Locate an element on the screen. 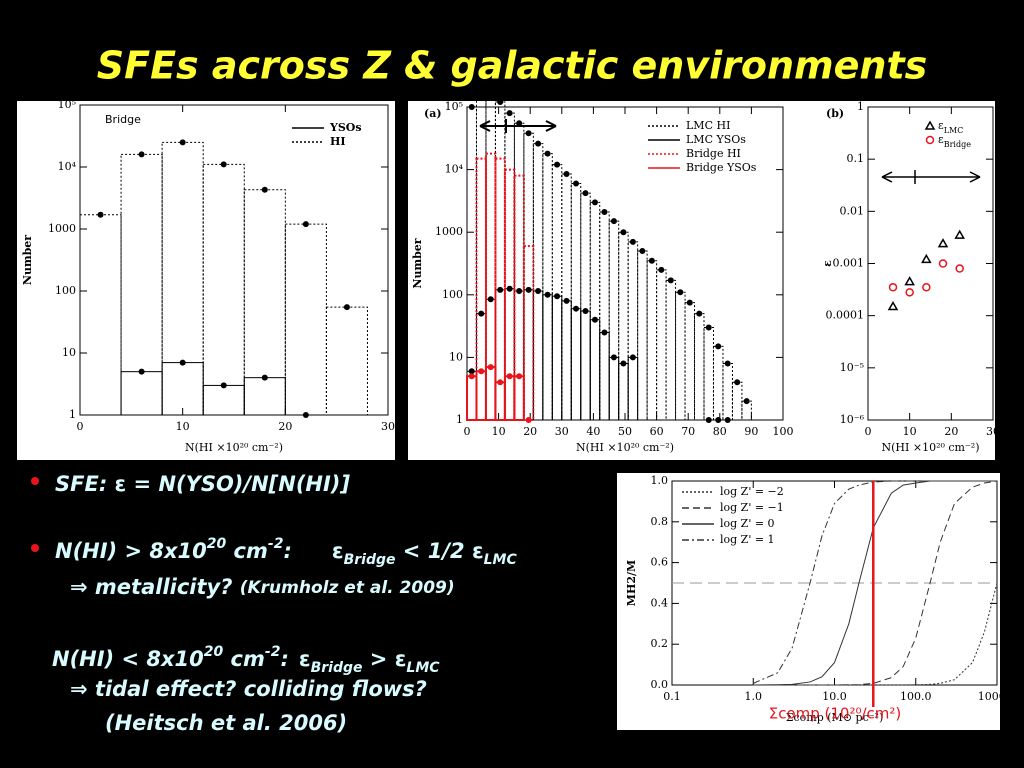  y-tick-label: 1.0 is located at coordinates (660, 480).